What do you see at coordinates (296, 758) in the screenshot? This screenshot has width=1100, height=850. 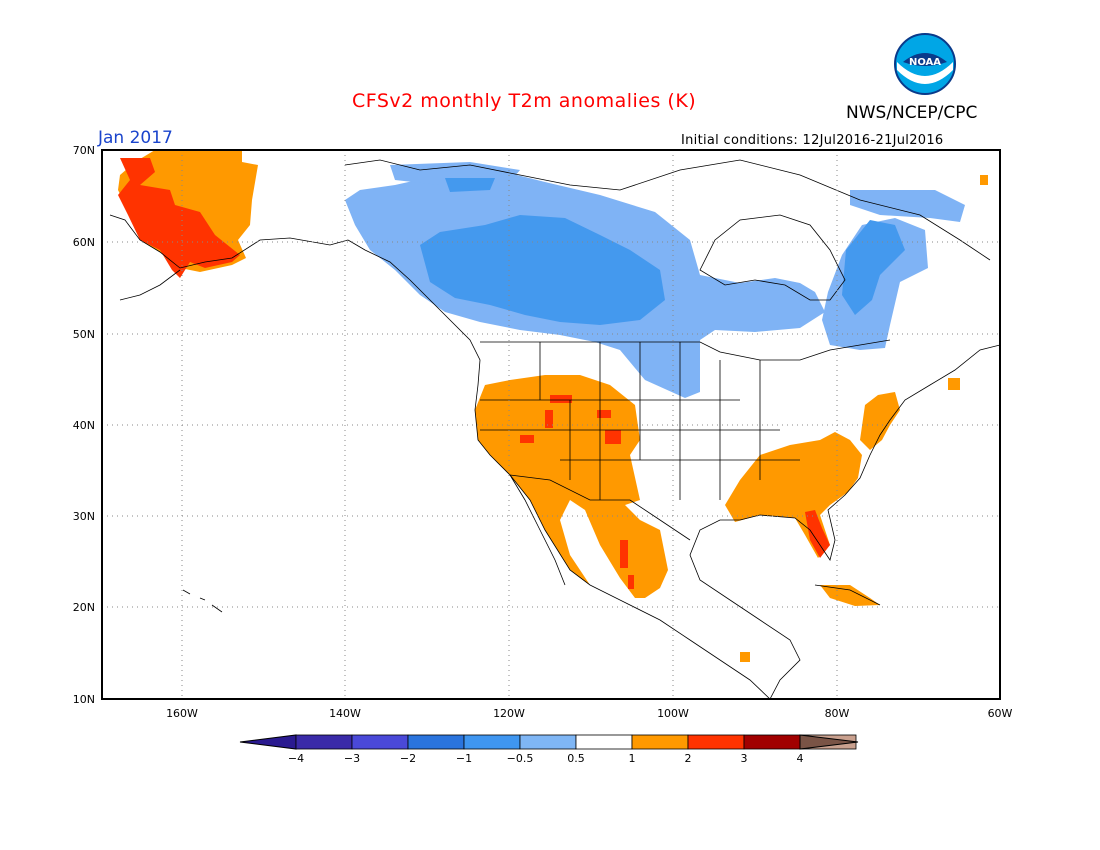 I see `colorbar-label: −4` at bounding box center [296, 758].